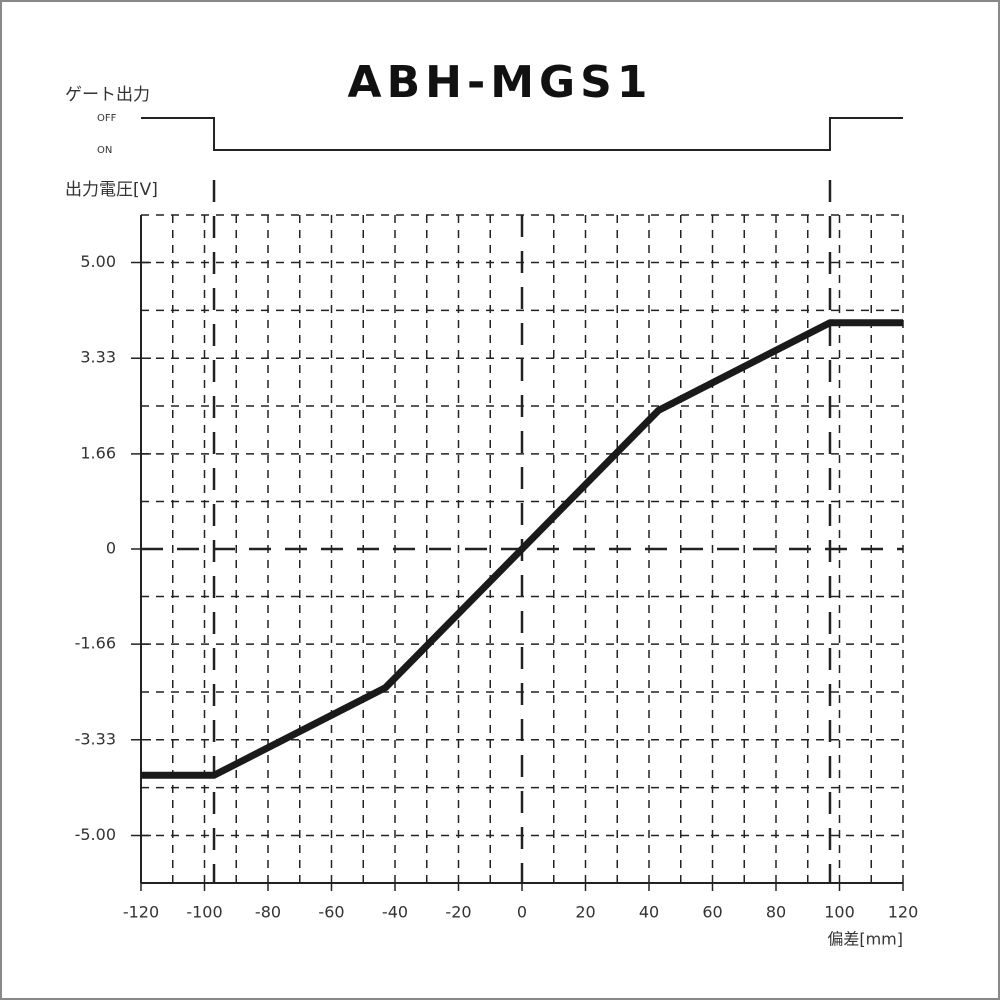 This screenshot has height=1000, width=1000. What do you see at coordinates (204, 912) in the screenshot?
I see `x-tick-label: -100` at bounding box center [204, 912].